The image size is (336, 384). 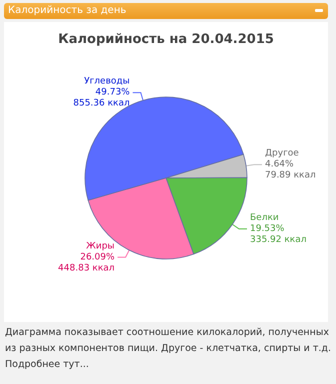 I want to click on slice-label: Жиры, so click(x=100, y=246).